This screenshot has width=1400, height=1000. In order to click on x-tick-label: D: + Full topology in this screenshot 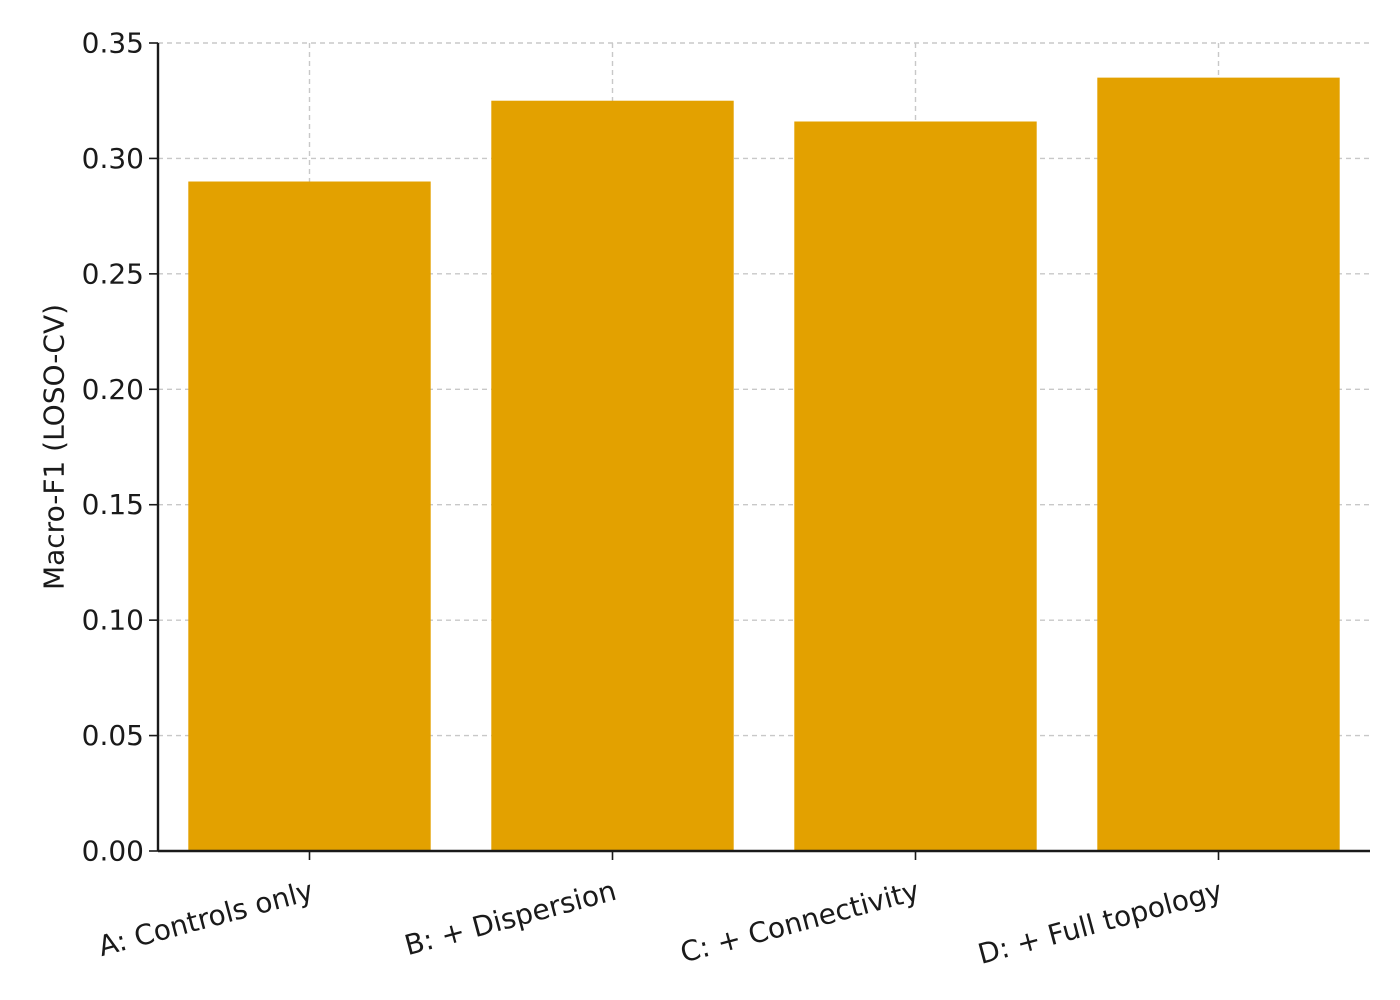, I will do `click(1099, 922)`.